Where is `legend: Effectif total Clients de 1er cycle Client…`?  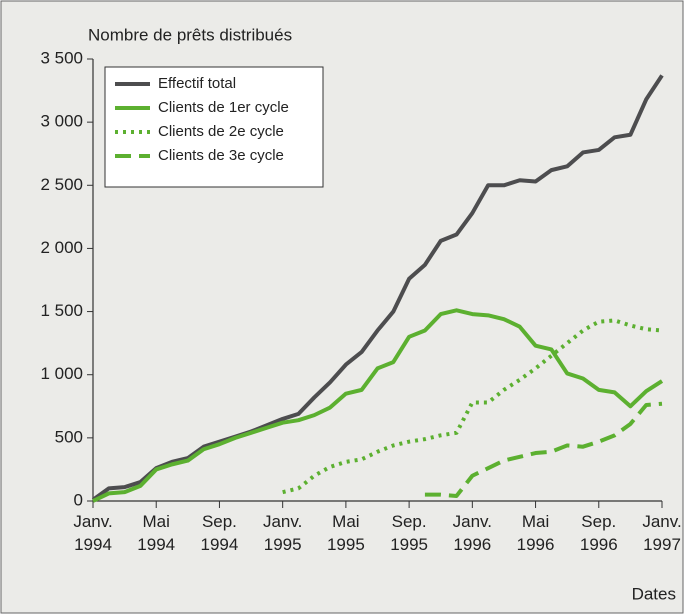
legend: Effectif total Clients de 1er cycle Client… is located at coordinates (214, 127).